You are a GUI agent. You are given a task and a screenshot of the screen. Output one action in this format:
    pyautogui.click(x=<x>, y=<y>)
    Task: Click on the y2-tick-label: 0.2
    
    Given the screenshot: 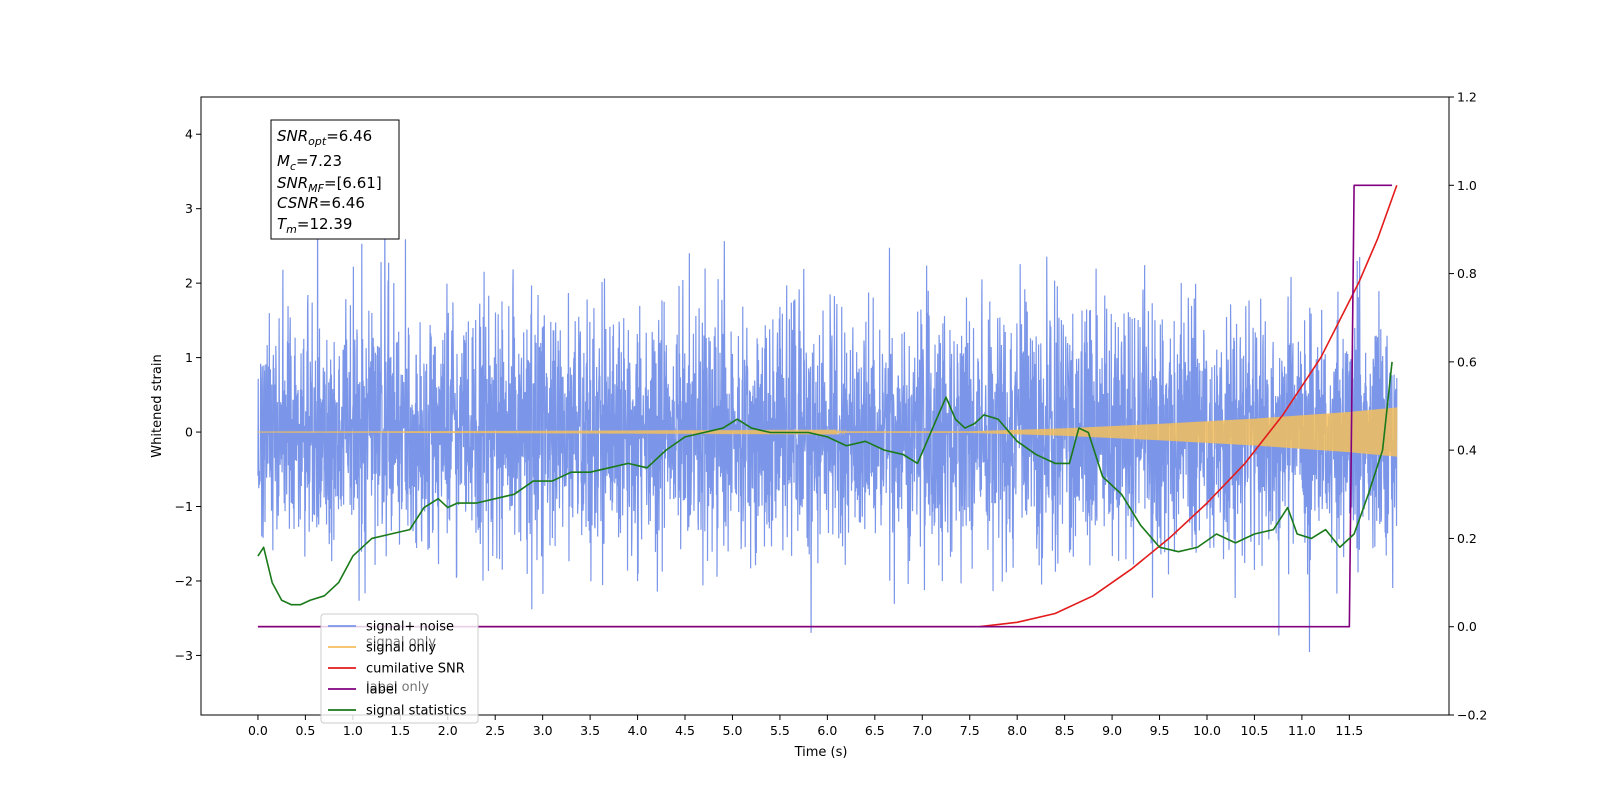 What is the action you would take?
    pyautogui.click(x=1467, y=538)
    